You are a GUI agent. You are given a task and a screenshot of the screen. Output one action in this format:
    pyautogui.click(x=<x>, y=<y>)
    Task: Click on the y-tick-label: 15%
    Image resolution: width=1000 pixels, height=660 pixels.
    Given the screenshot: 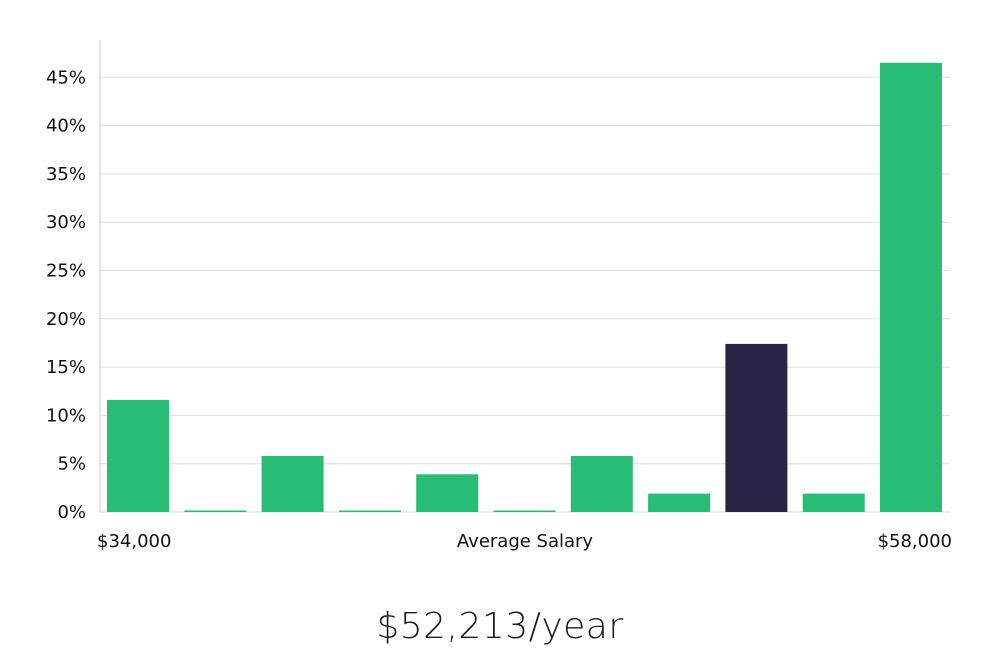 What is the action you would take?
    pyautogui.click(x=66, y=367)
    